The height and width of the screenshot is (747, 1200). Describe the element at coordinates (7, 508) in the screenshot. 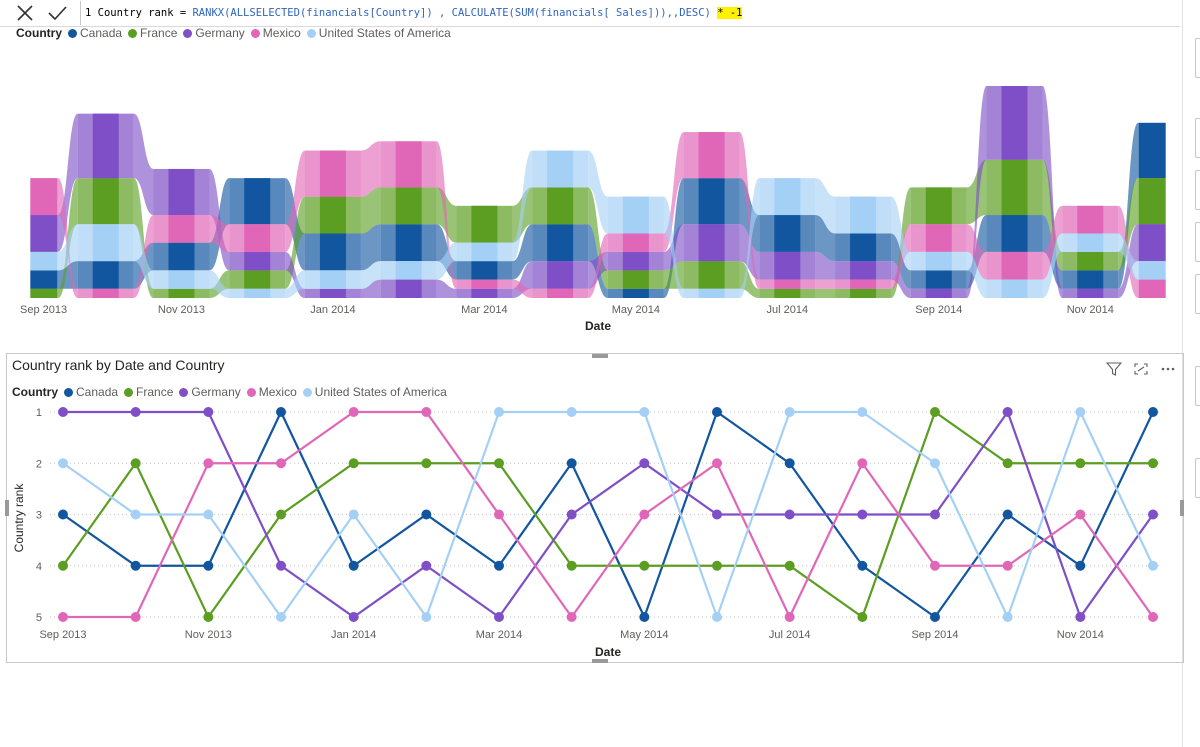

I see `resize-handle-left` at that location.